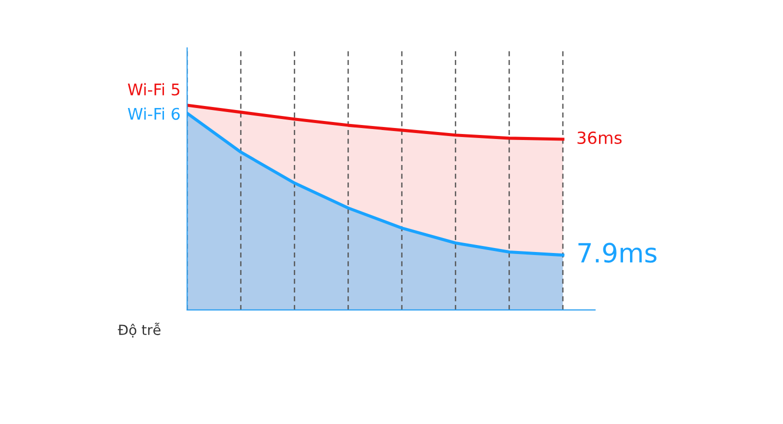 Image resolution: width=783 pixels, height=424 pixels. Describe the element at coordinates (154, 114) in the screenshot. I see `series-label: Wi-Fi 6` at that location.